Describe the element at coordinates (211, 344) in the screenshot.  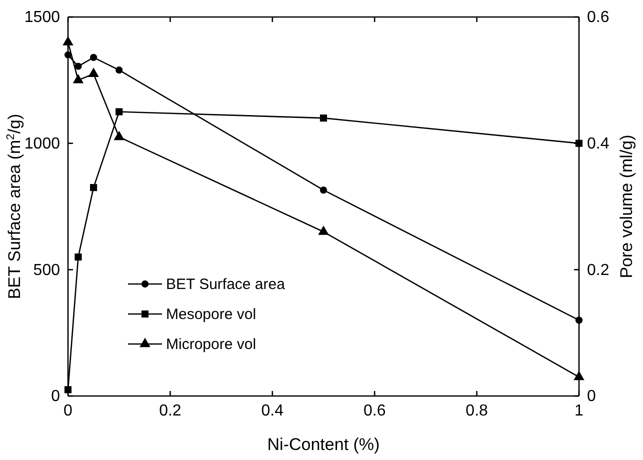
I see `legend-label: Micropore vol` at that location.